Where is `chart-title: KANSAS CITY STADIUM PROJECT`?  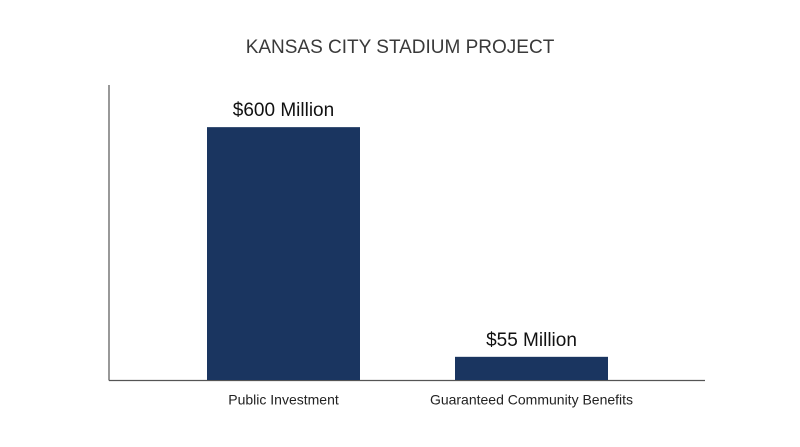
chart-title: KANSAS CITY STADIUM PROJECT is located at coordinates (400, 47).